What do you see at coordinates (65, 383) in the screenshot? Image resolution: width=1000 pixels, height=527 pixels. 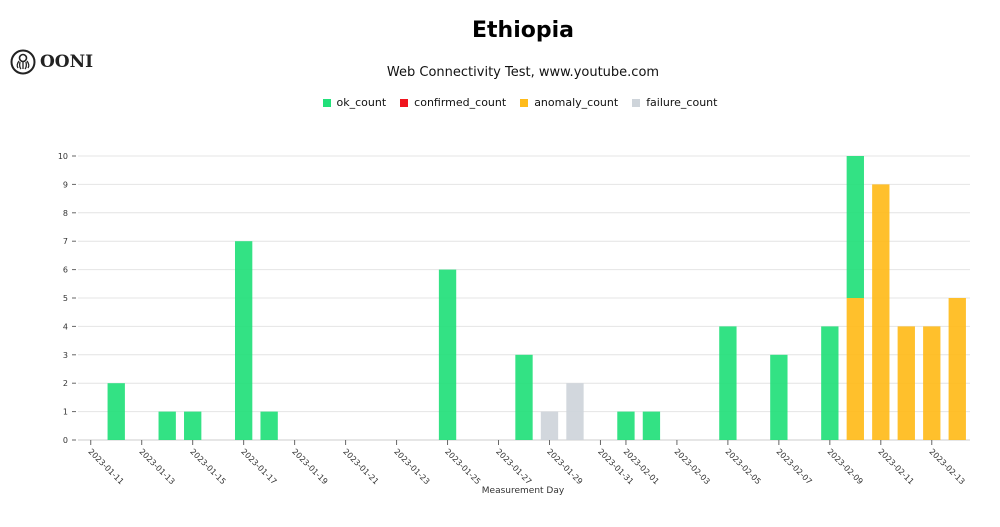 I see `y-tick-label: 2` at bounding box center [65, 383].